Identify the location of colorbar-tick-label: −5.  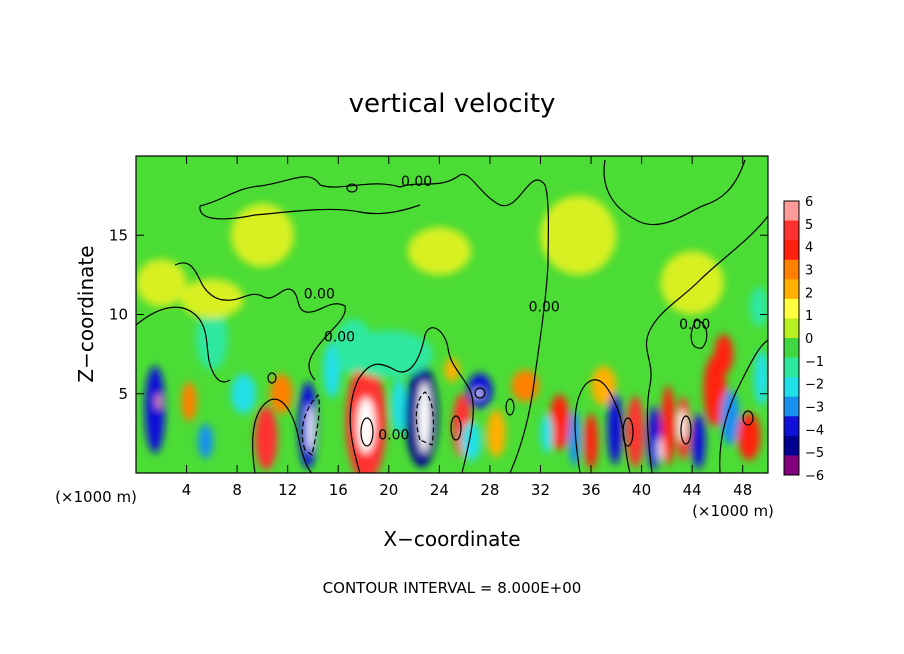
(814, 453).